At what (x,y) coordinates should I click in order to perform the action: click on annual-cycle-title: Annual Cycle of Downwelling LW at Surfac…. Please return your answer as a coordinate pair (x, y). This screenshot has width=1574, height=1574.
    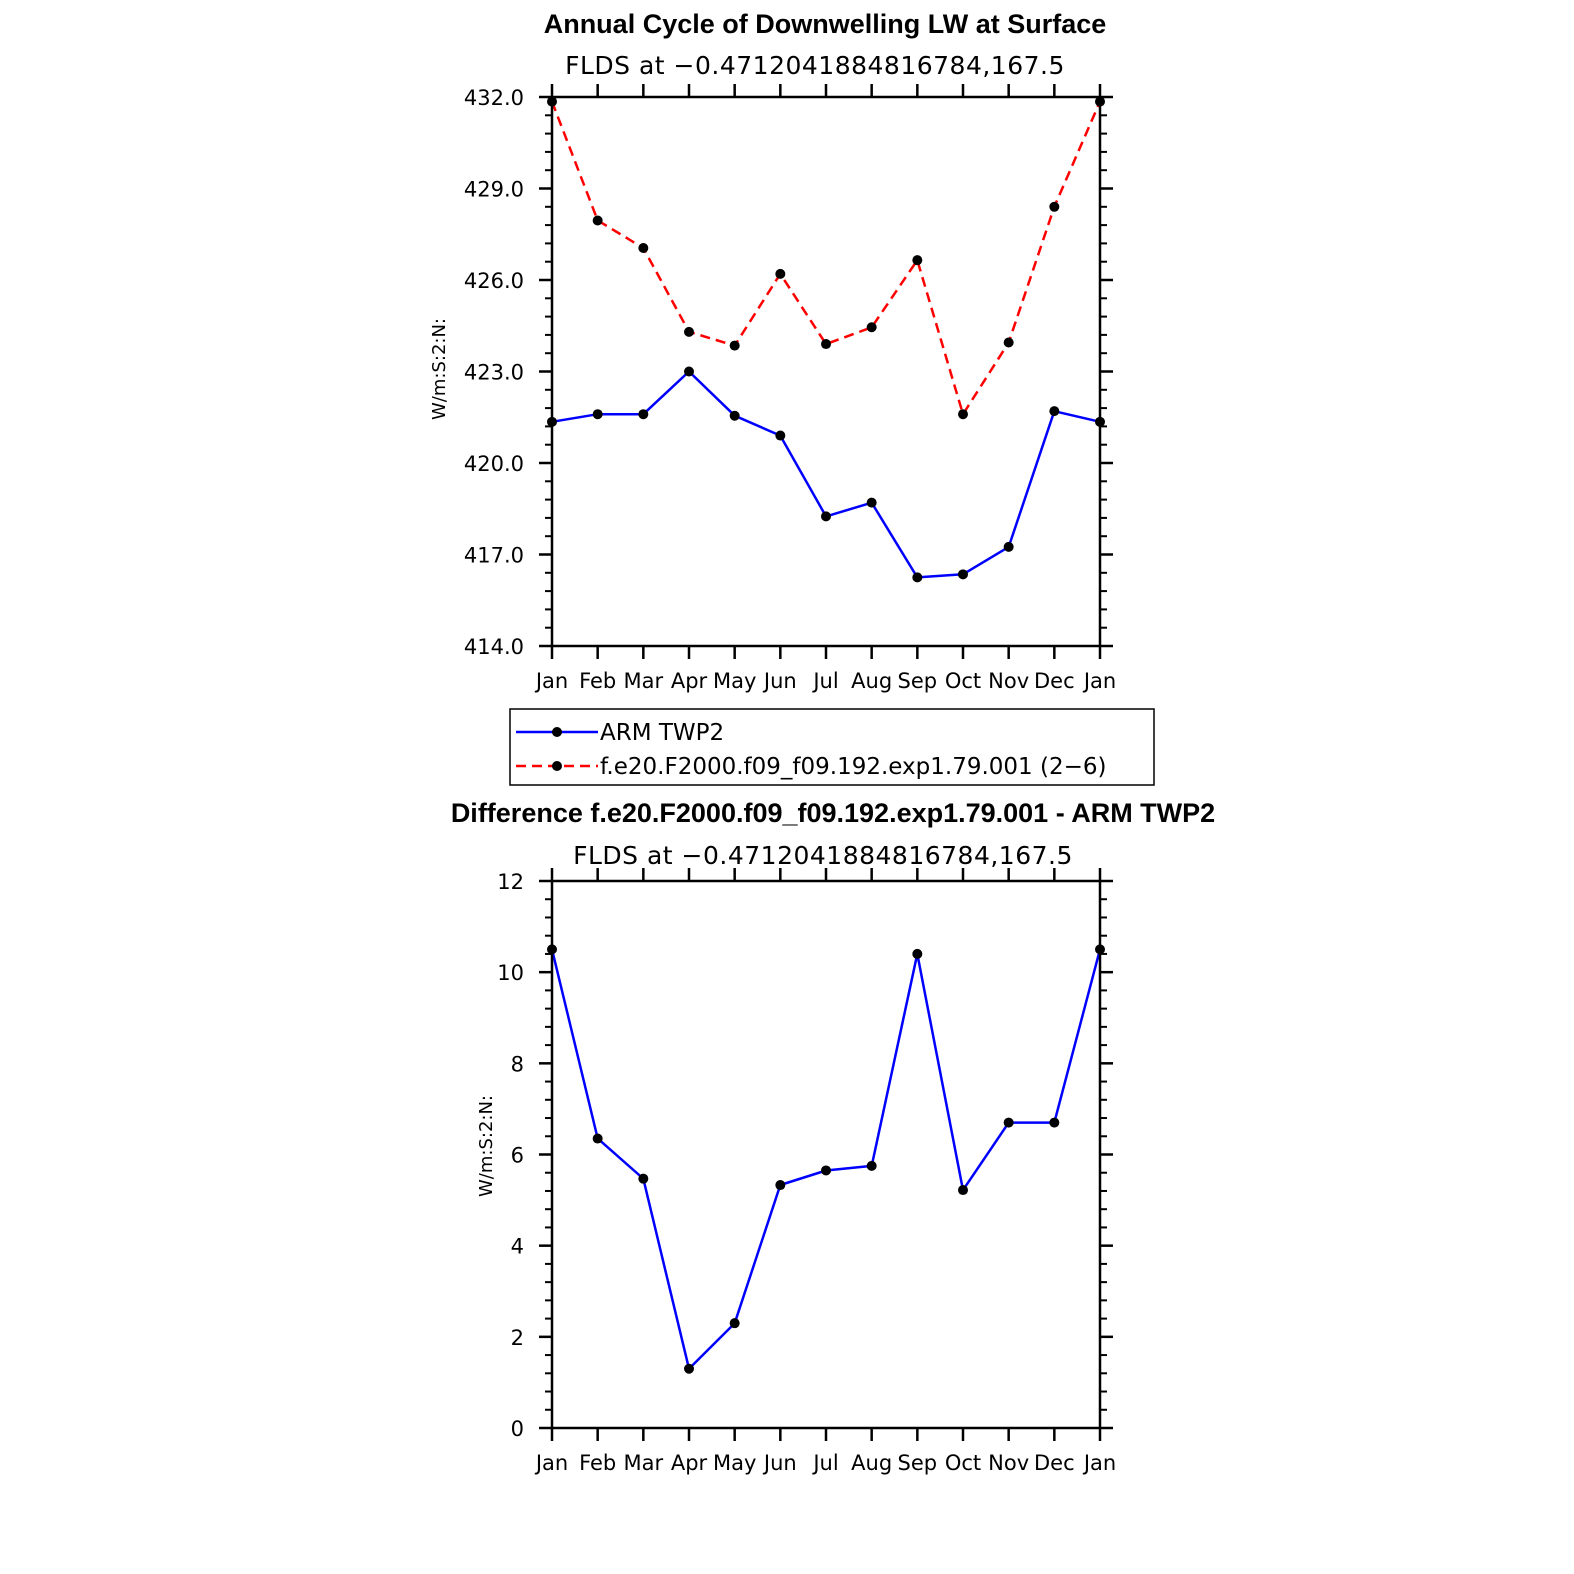
    Looking at the image, I should click on (825, 24).